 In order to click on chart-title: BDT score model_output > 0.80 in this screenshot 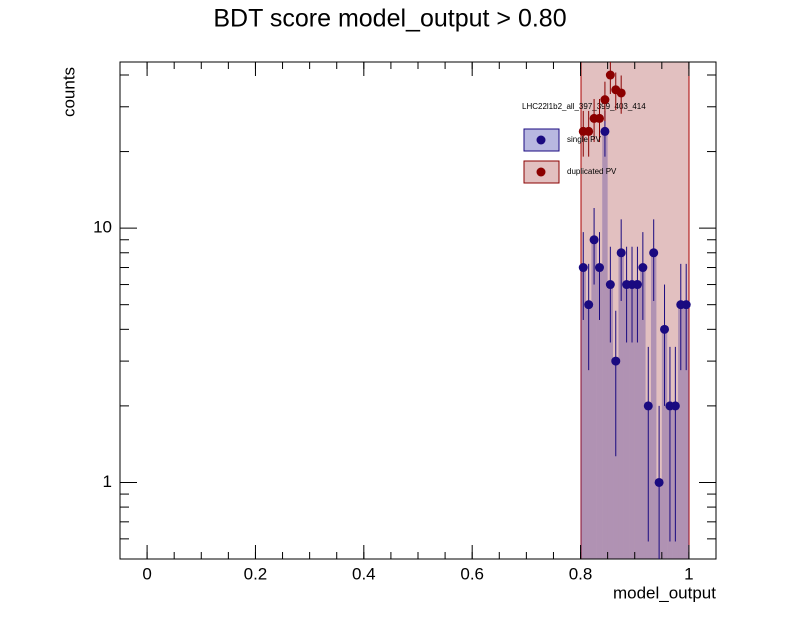, I will do `click(389, 19)`.